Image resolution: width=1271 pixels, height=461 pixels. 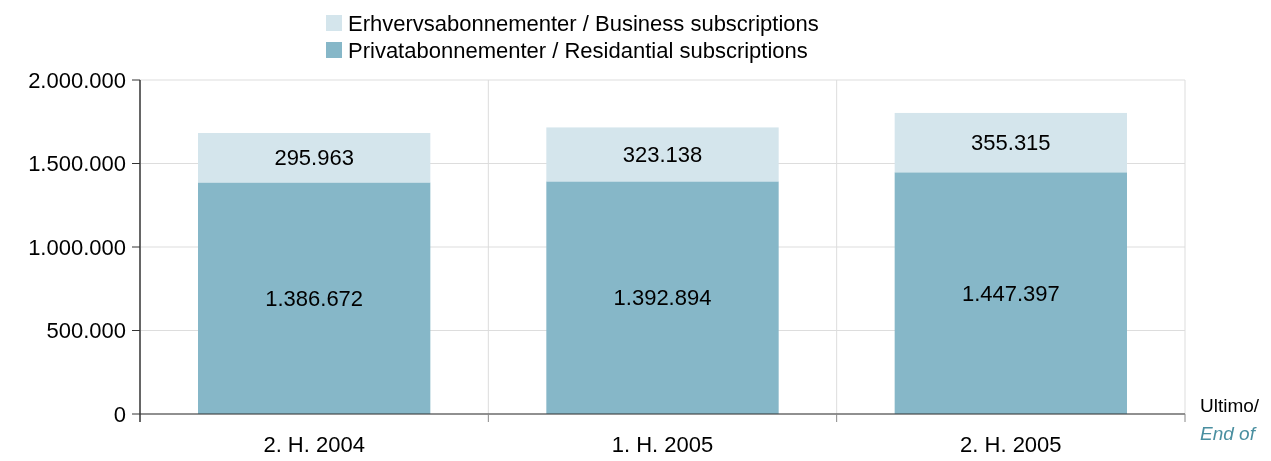 What do you see at coordinates (578, 50) in the screenshot?
I see `legend-label: Privatabonnementer / Residantial subscriptions` at bounding box center [578, 50].